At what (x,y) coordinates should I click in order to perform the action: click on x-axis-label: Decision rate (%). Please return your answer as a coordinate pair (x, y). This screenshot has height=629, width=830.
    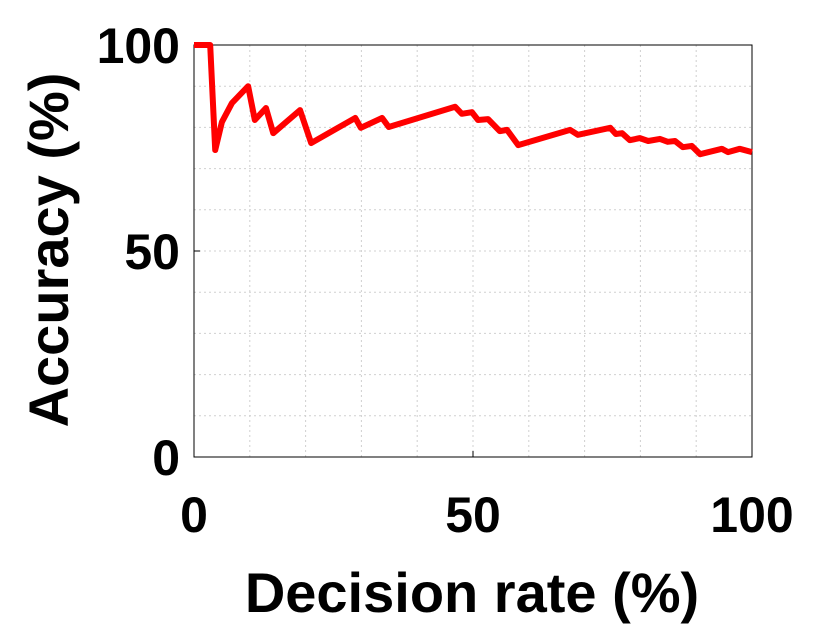
    Looking at the image, I should click on (472, 592).